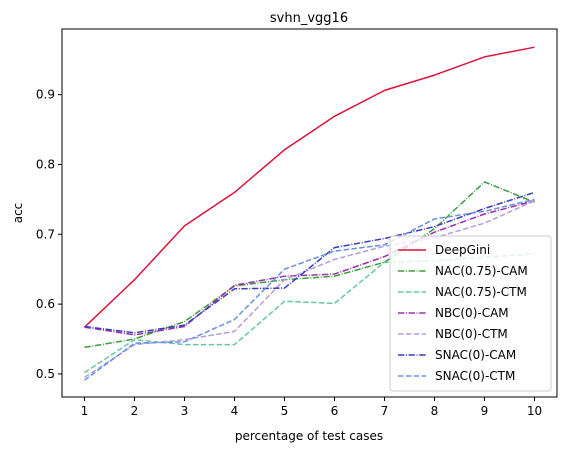 The height and width of the screenshot is (453, 570). What do you see at coordinates (45, 164) in the screenshot?
I see `y-tick-label: 0.8` at bounding box center [45, 164].